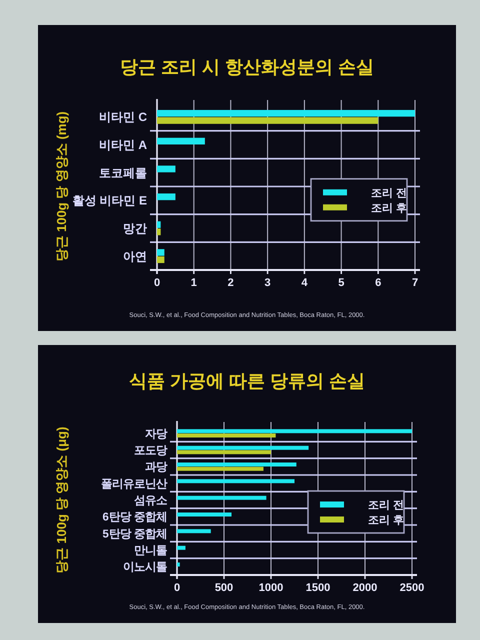  I want to click on y-axis-title: 당근 100g 당 영양소 (μg), so click(61, 500).